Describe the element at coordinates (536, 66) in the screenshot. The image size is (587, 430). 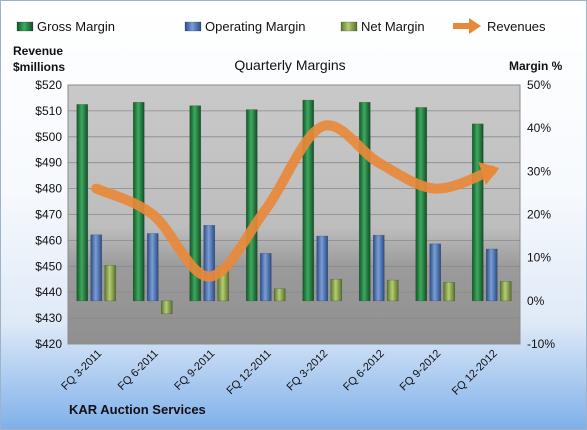
I see `y-right-axis-label: Margin %` at that location.